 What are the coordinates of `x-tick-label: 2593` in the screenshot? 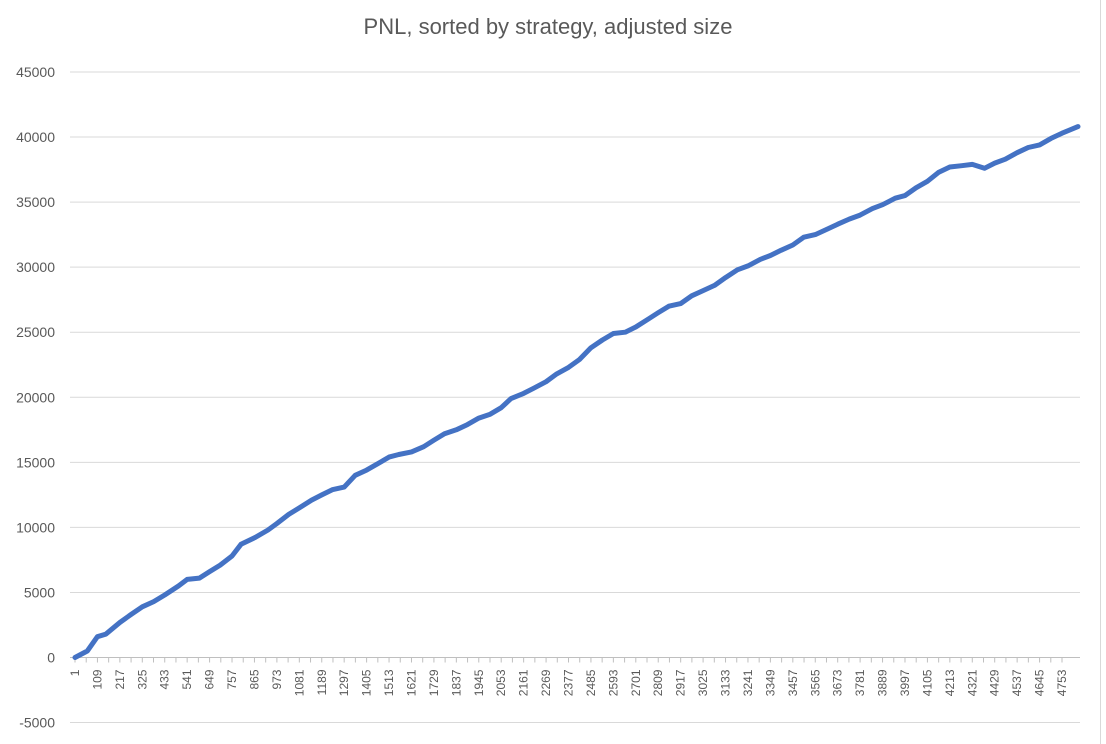 It's located at (613, 682).